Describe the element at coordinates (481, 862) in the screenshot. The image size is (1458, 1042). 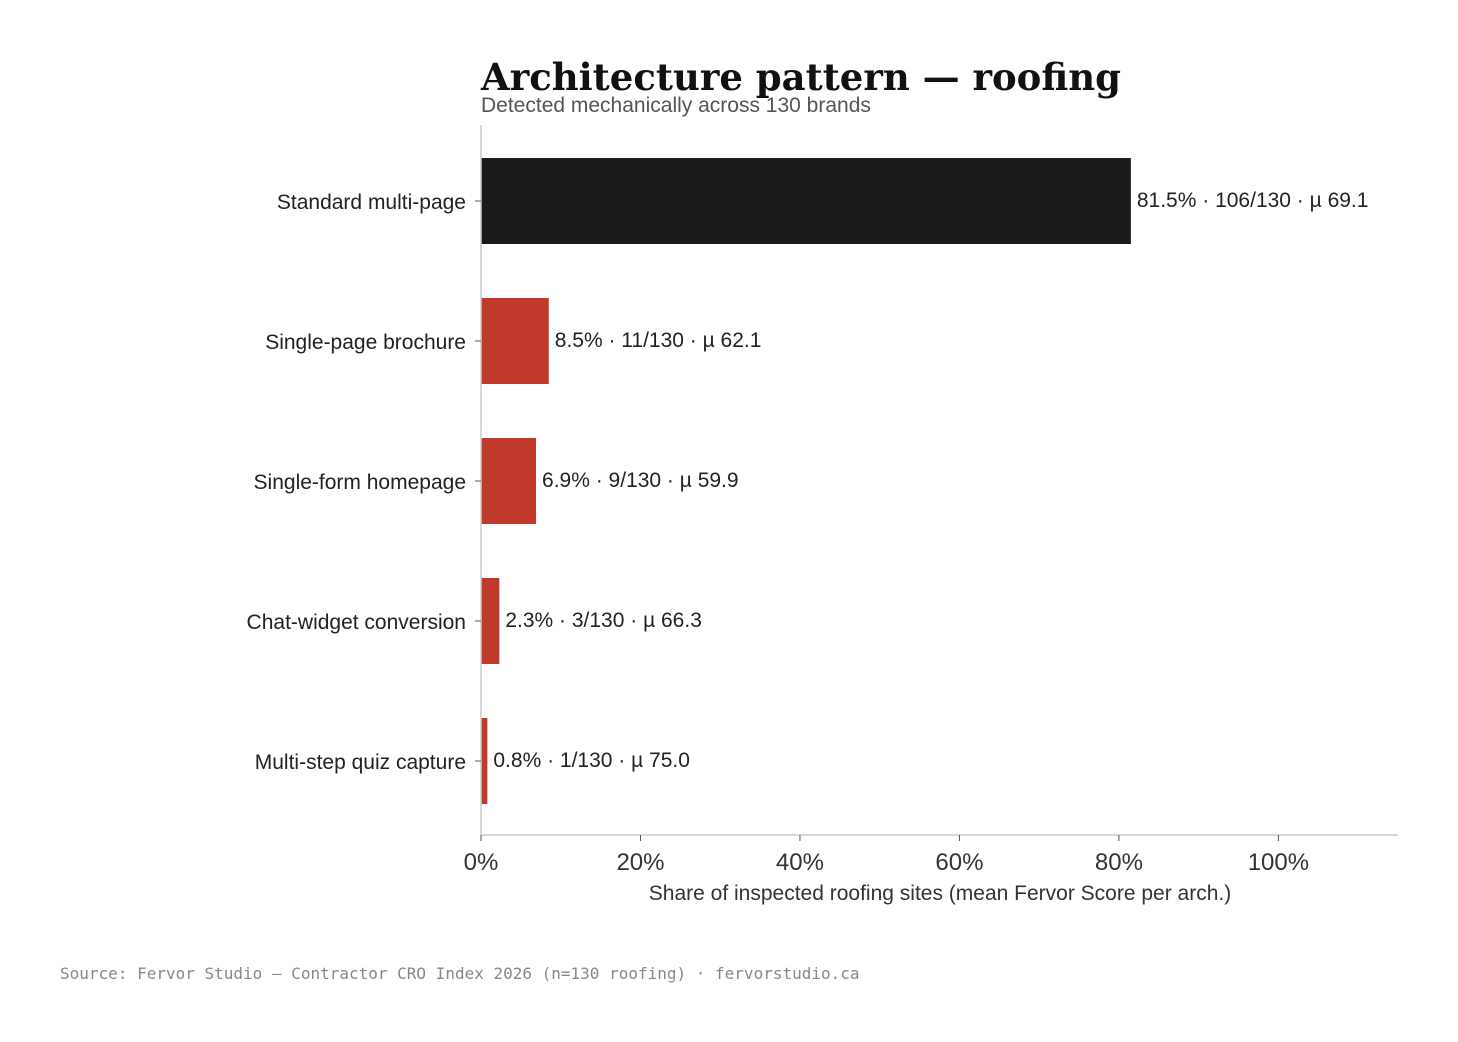
I see `x-tick-label: 0%` at that location.